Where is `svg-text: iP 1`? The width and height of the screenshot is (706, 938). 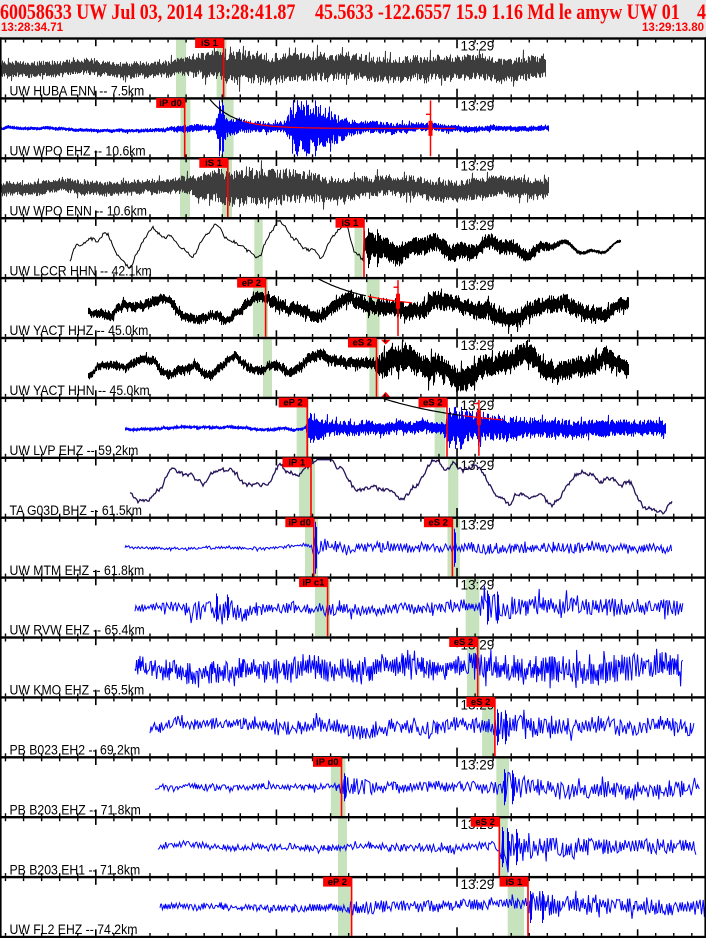
svg-text: iP 1 is located at coordinates (296, 463).